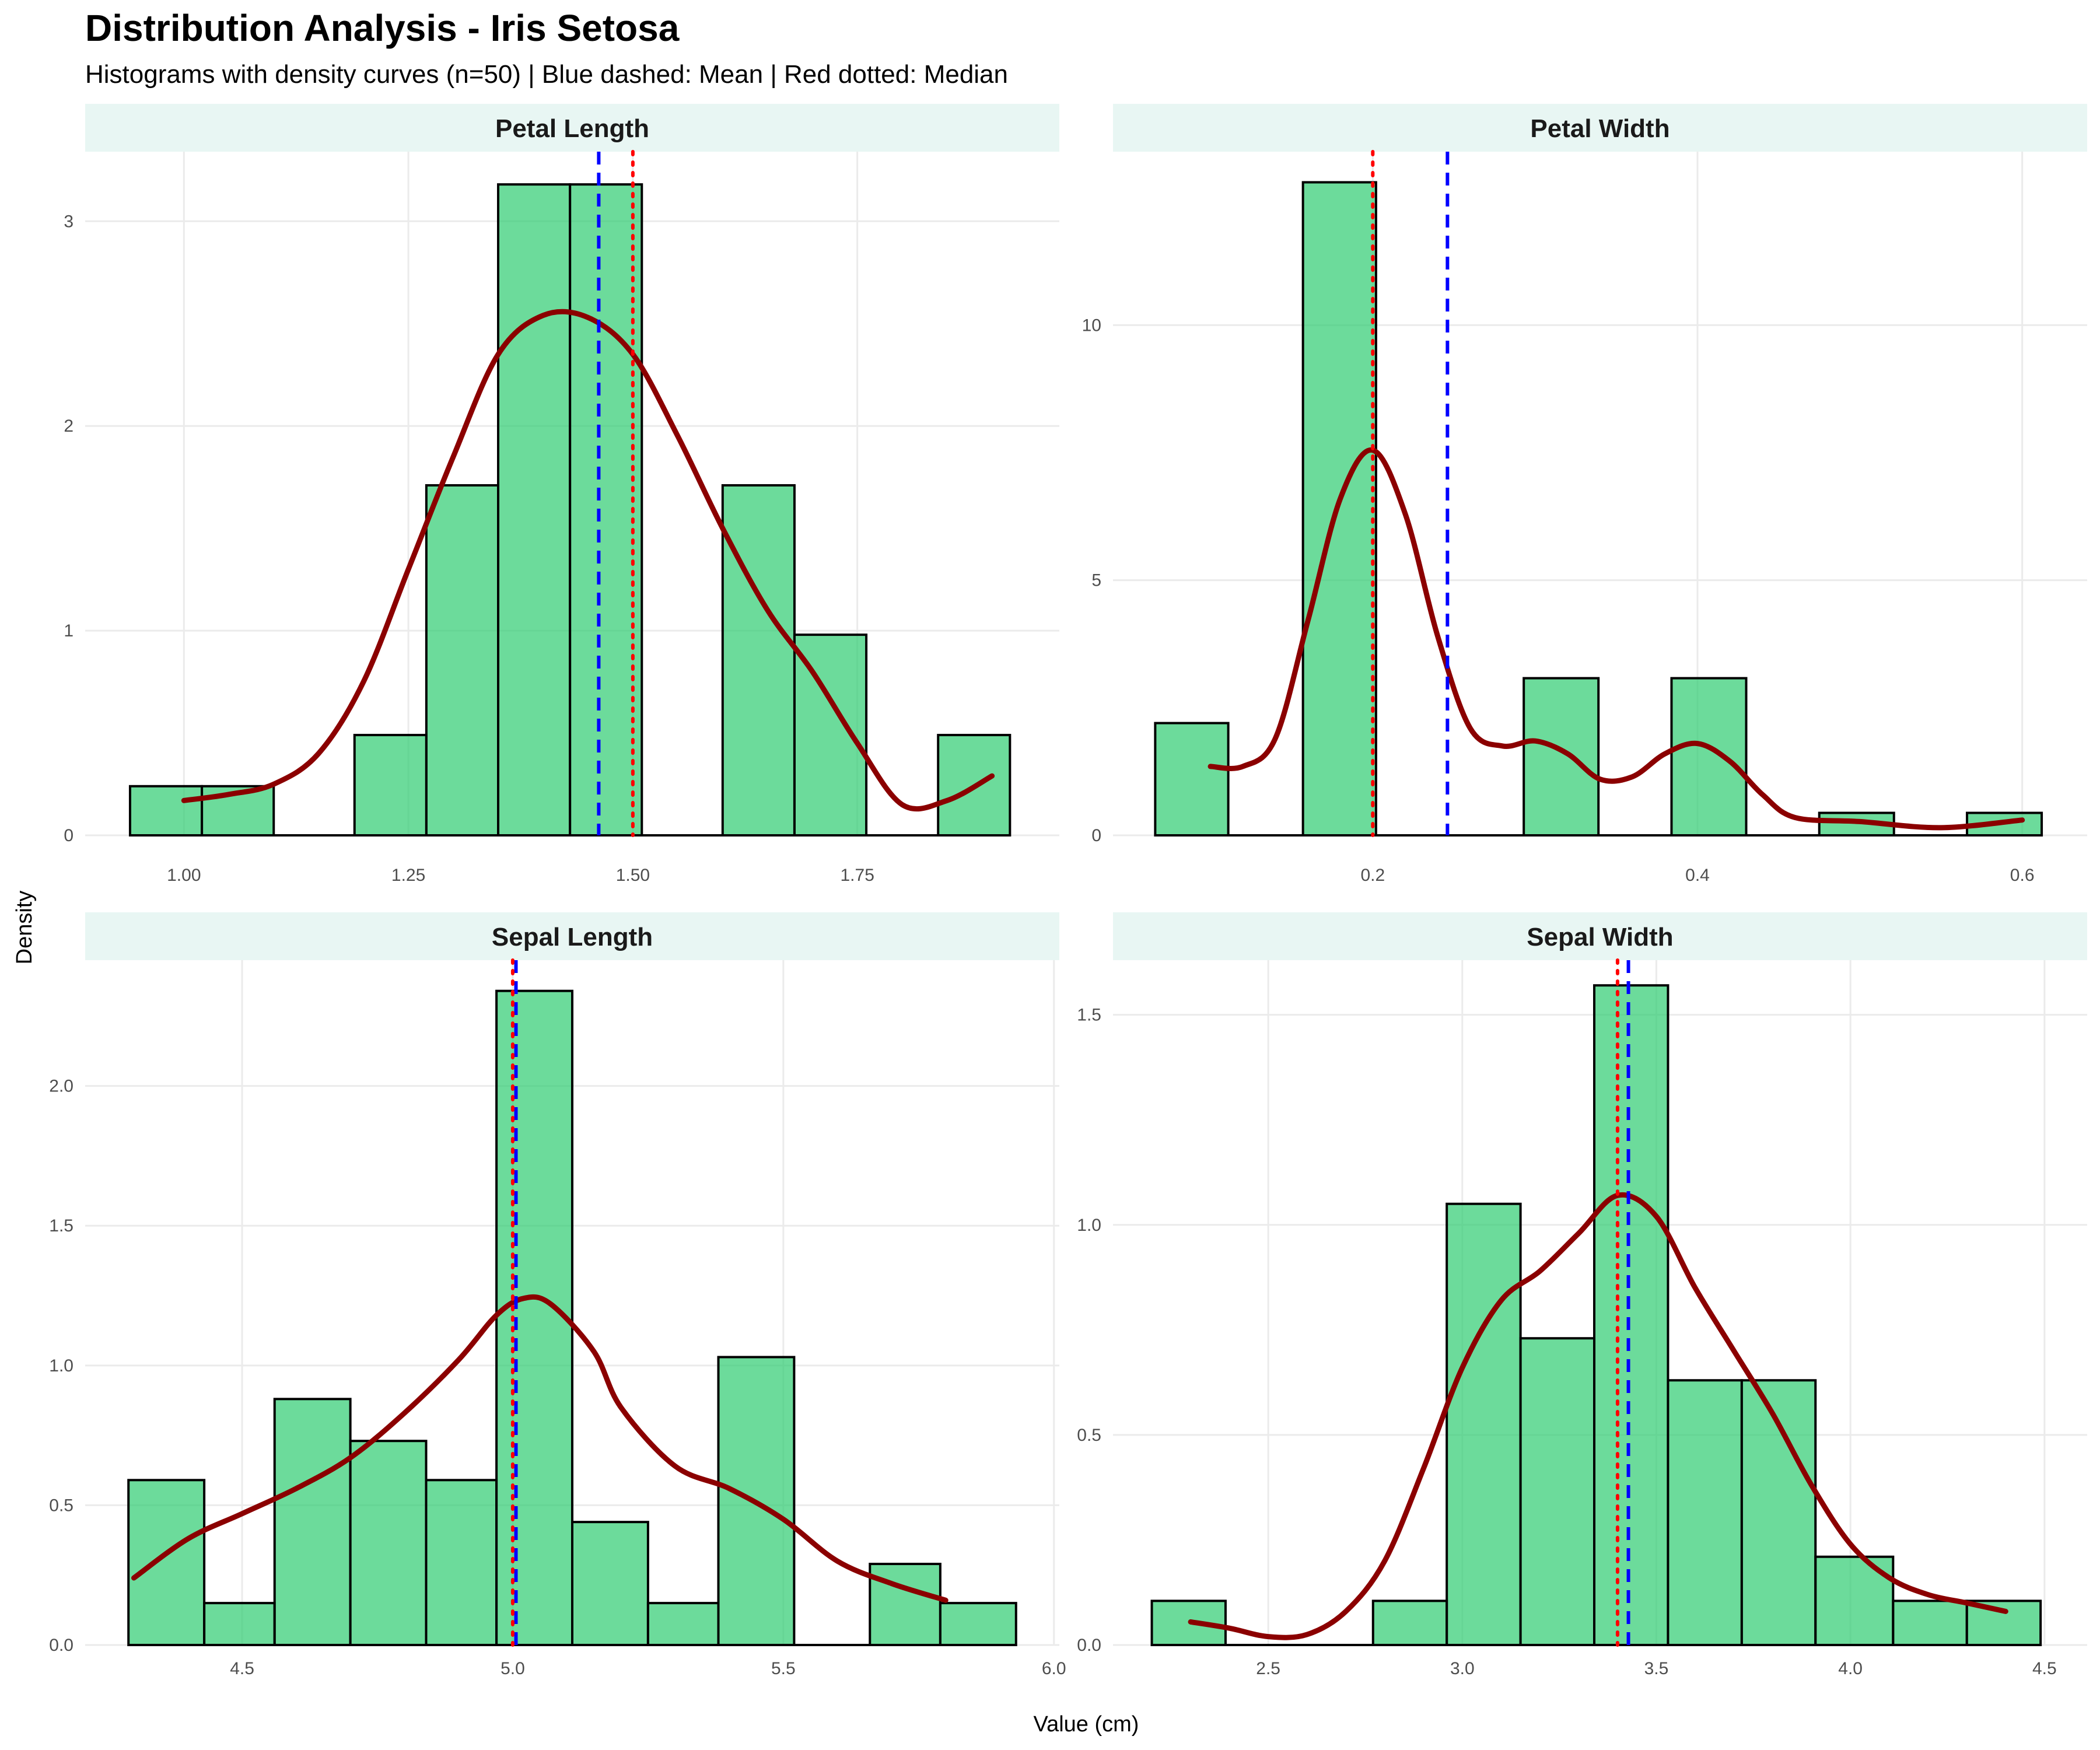 The height and width of the screenshot is (1750, 2100). I want to click on facet-title-petal-width: Petal Width, so click(1600, 128).